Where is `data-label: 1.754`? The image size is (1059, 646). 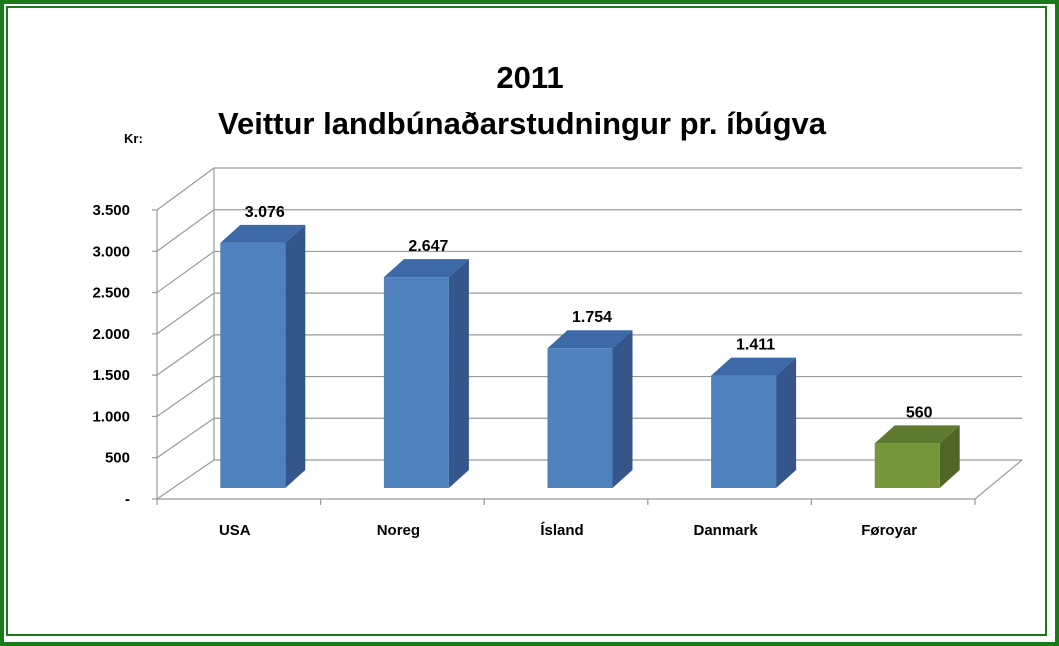 data-label: 1.754 is located at coordinates (592, 317).